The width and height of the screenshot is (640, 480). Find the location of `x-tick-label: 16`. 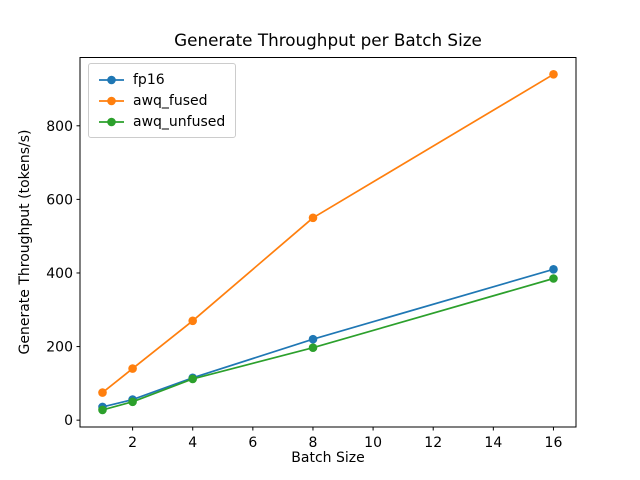

x-tick-label: 16 is located at coordinates (554, 443).